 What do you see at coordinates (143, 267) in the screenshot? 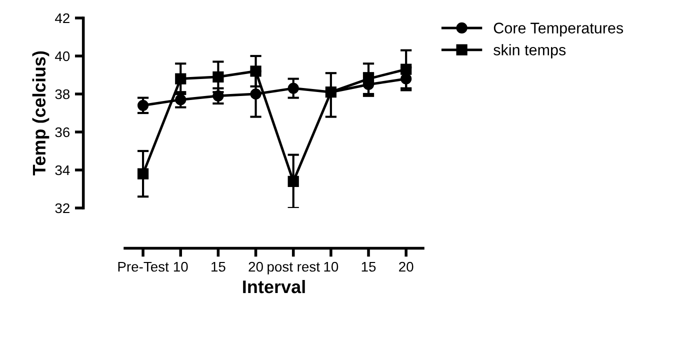
I see `x-tick-label: Pre-Test` at bounding box center [143, 267].